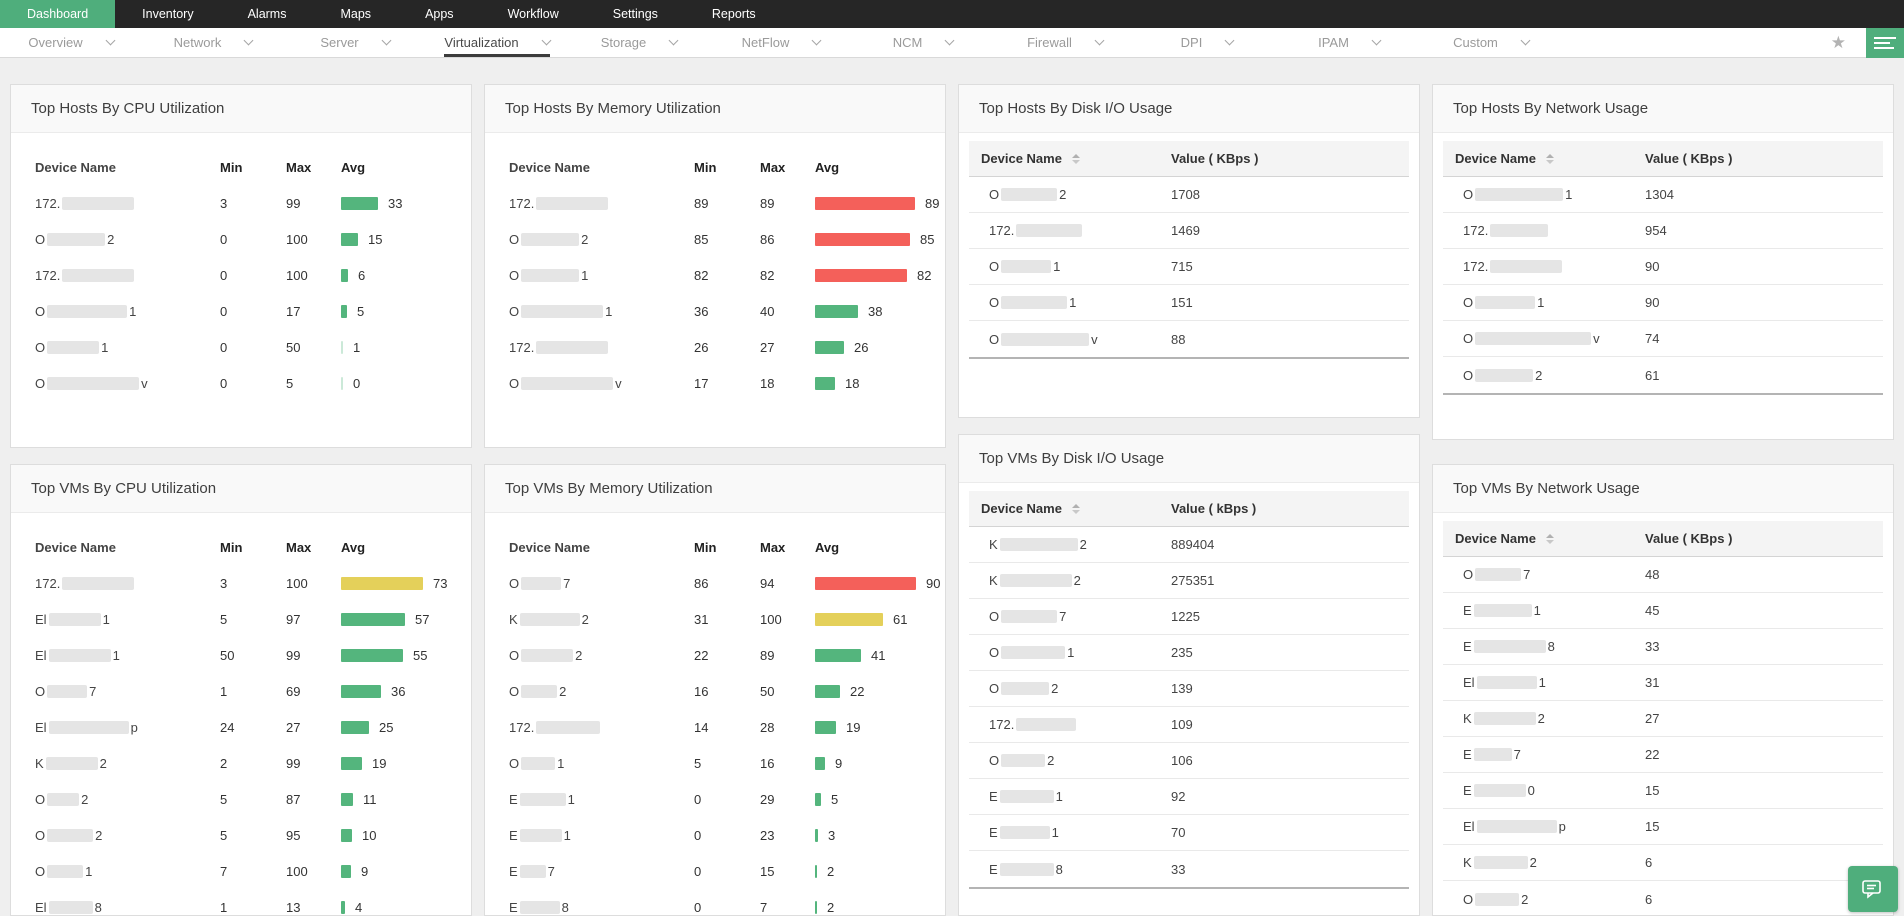  Describe the element at coordinates (356, 14) in the screenshot. I see `nav-tab-maps: Maps` at that location.